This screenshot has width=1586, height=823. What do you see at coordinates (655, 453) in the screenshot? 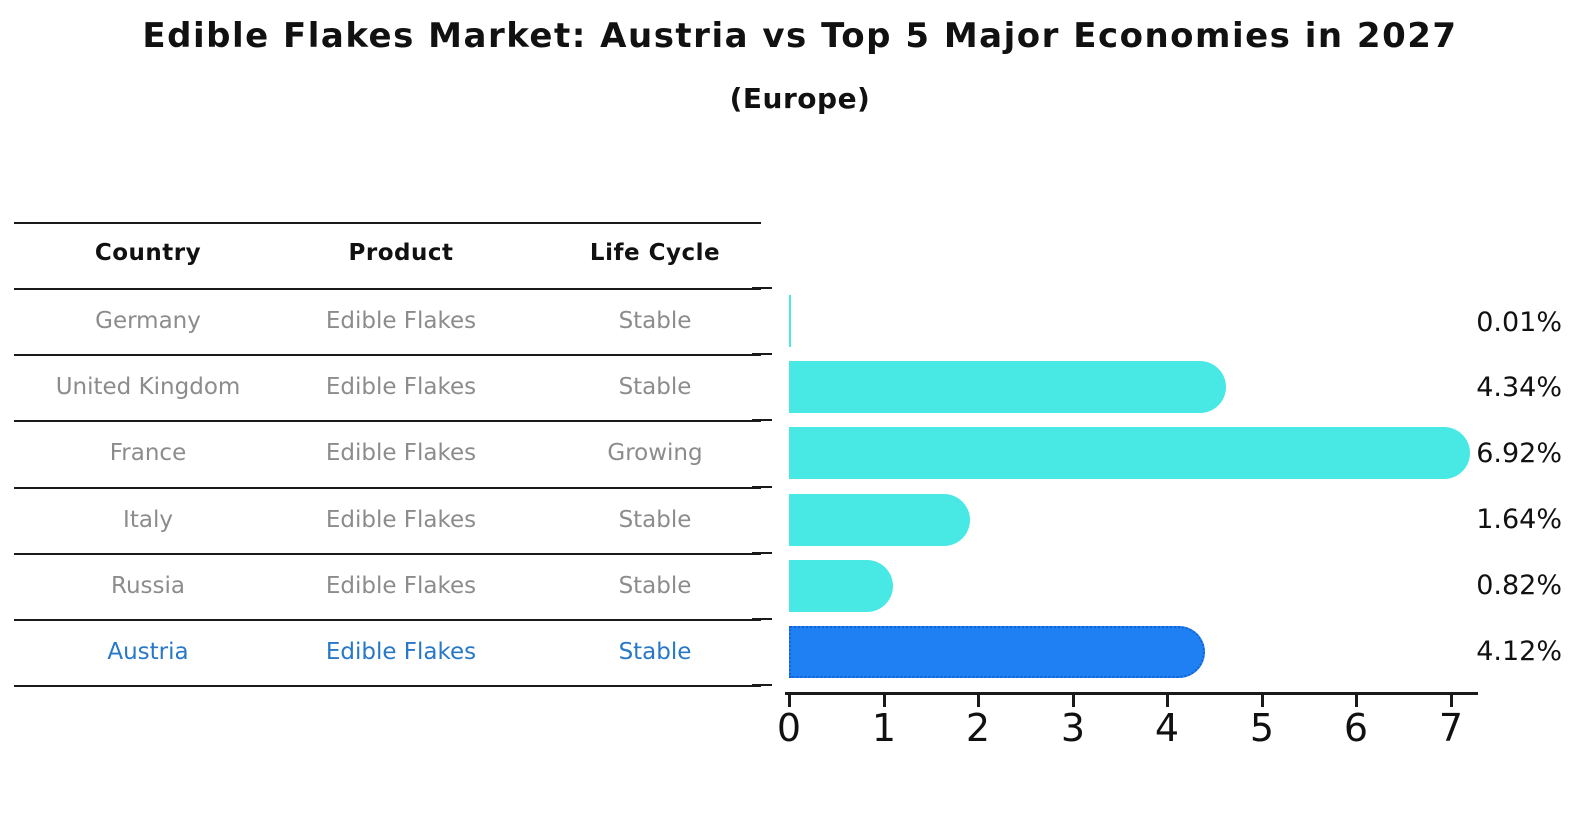
I see `cell-life-cycle: Growing` at bounding box center [655, 453].